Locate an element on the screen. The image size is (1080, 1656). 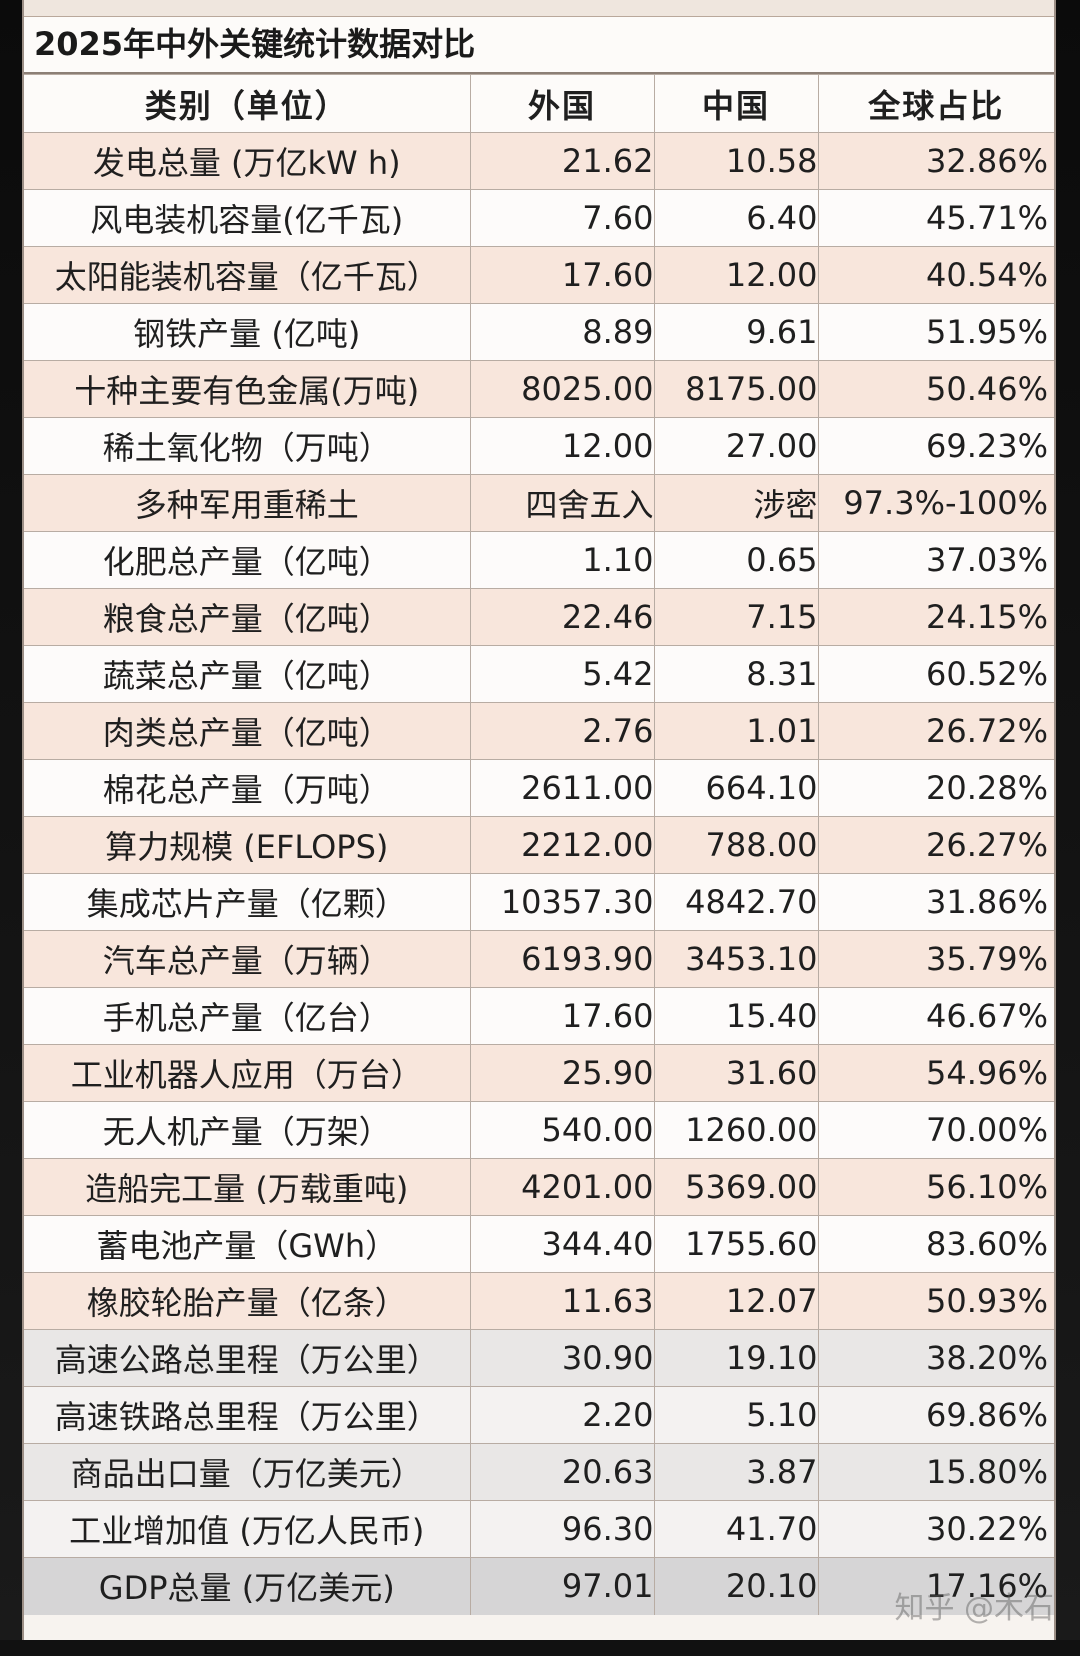
cell-category: 高速铁路总里程（万公里） is located at coordinates (247, 1415).